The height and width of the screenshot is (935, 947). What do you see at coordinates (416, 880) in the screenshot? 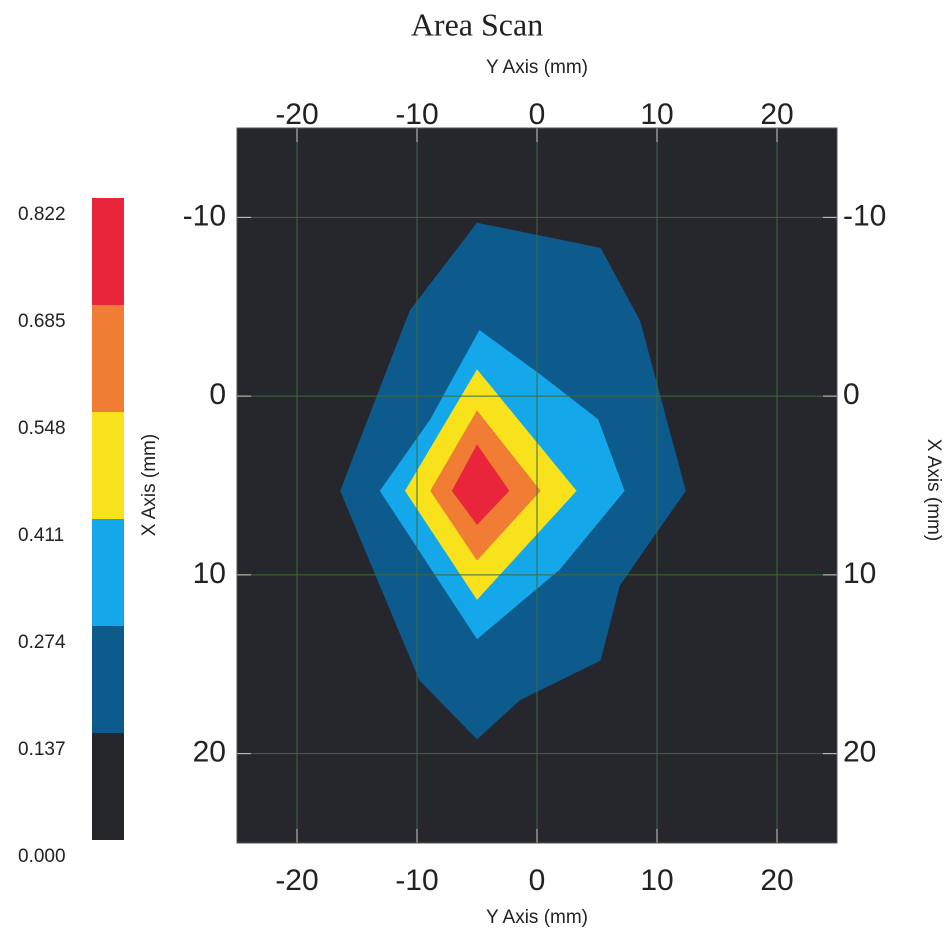
I see `x-tick-label-bottom: -10` at bounding box center [416, 880].